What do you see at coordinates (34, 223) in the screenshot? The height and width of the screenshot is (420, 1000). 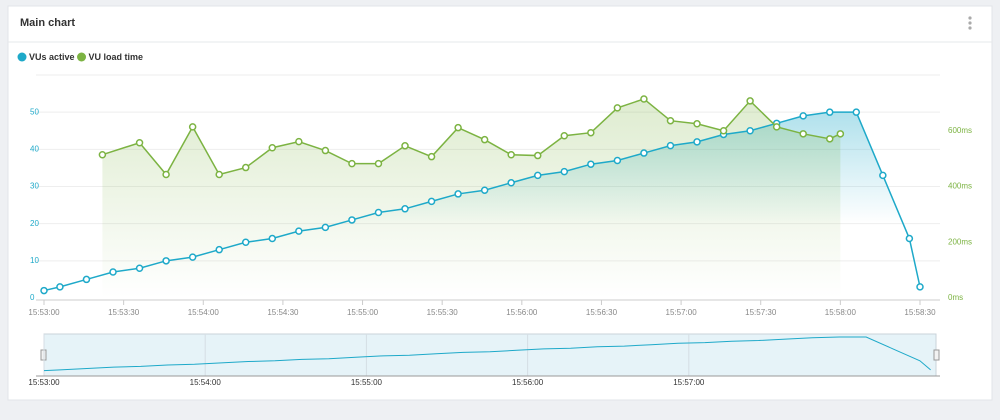 I see `y-tick-label: 20` at bounding box center [34, 223].